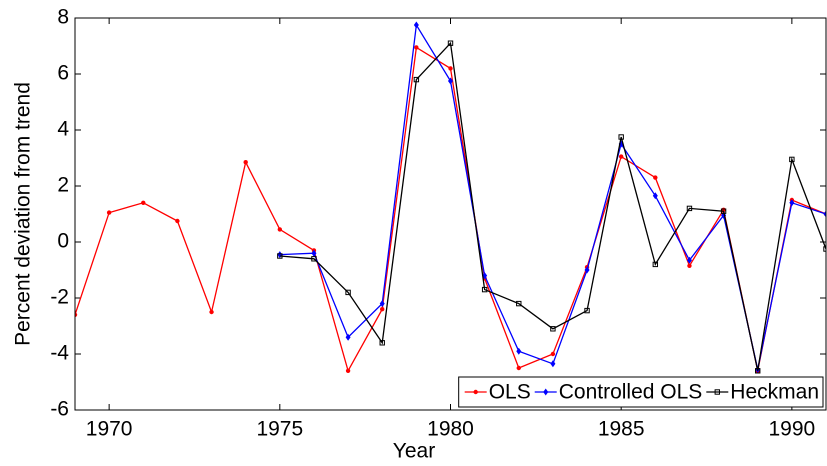  Describe the element at coordinates (23, 214) in the screenshot. I see `y-axis-label: Percent deviation from trend` at that location.